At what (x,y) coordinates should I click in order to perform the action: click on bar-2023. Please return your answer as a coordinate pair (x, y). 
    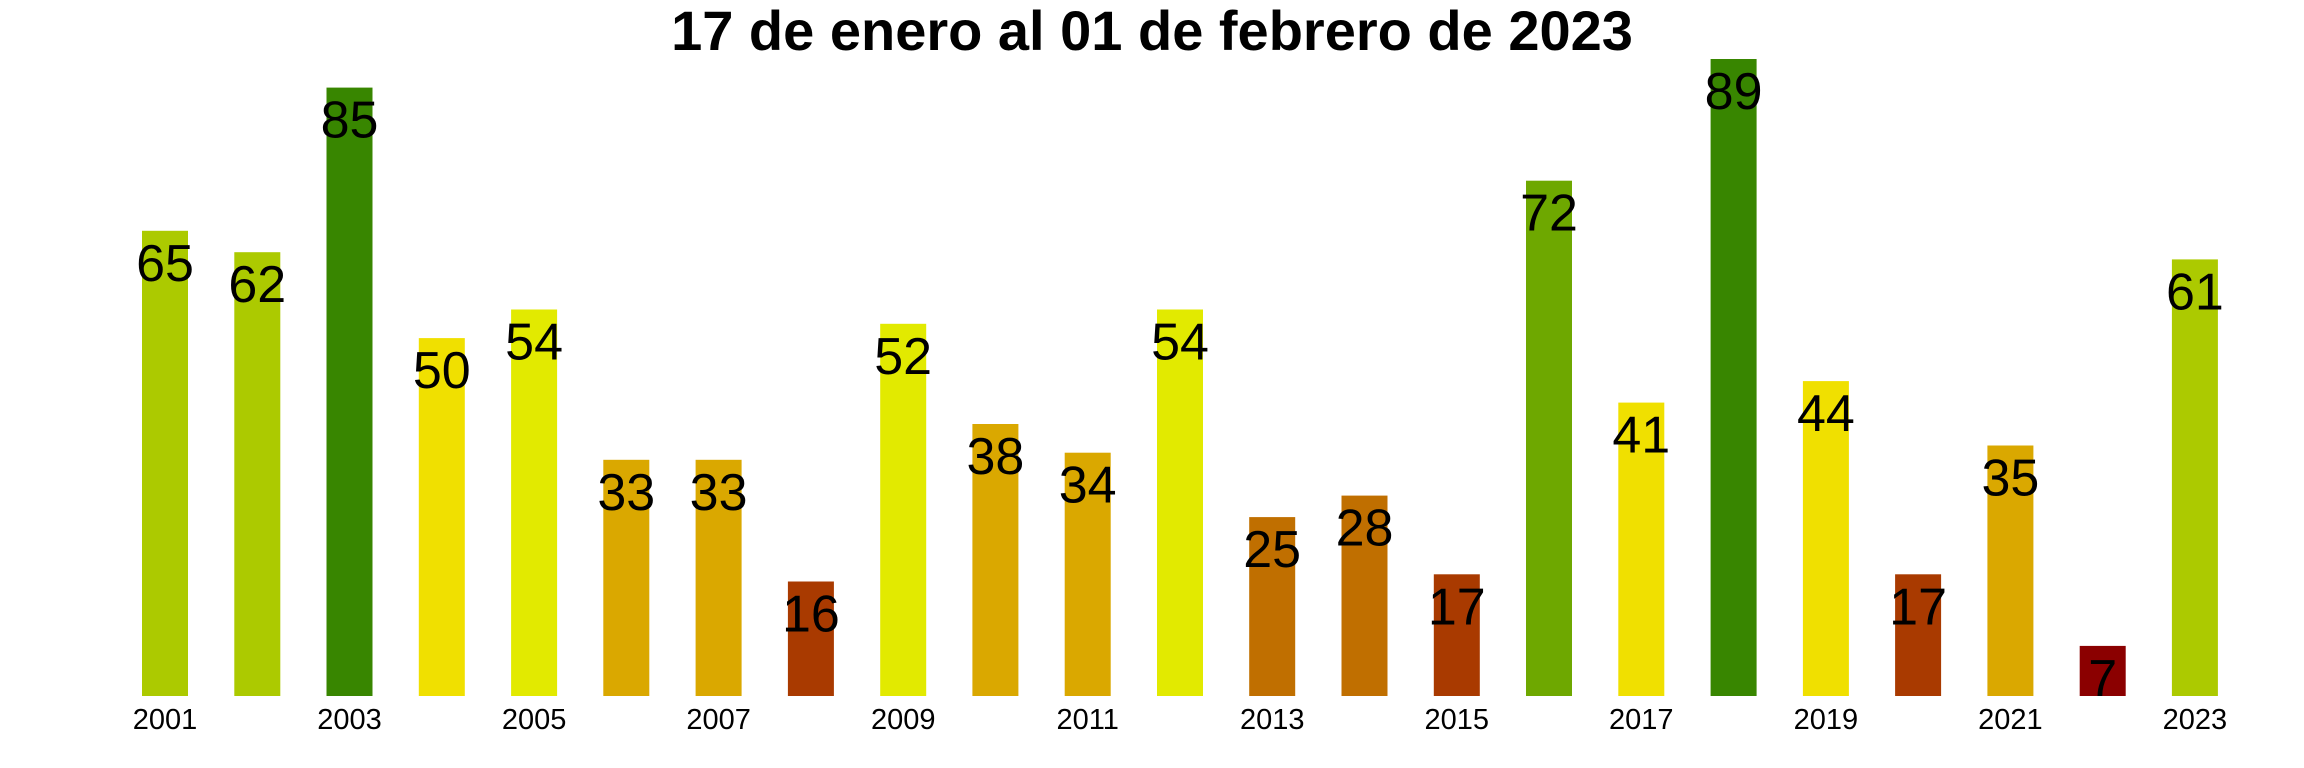
    Looking at the image, I should click on (2194, 477).